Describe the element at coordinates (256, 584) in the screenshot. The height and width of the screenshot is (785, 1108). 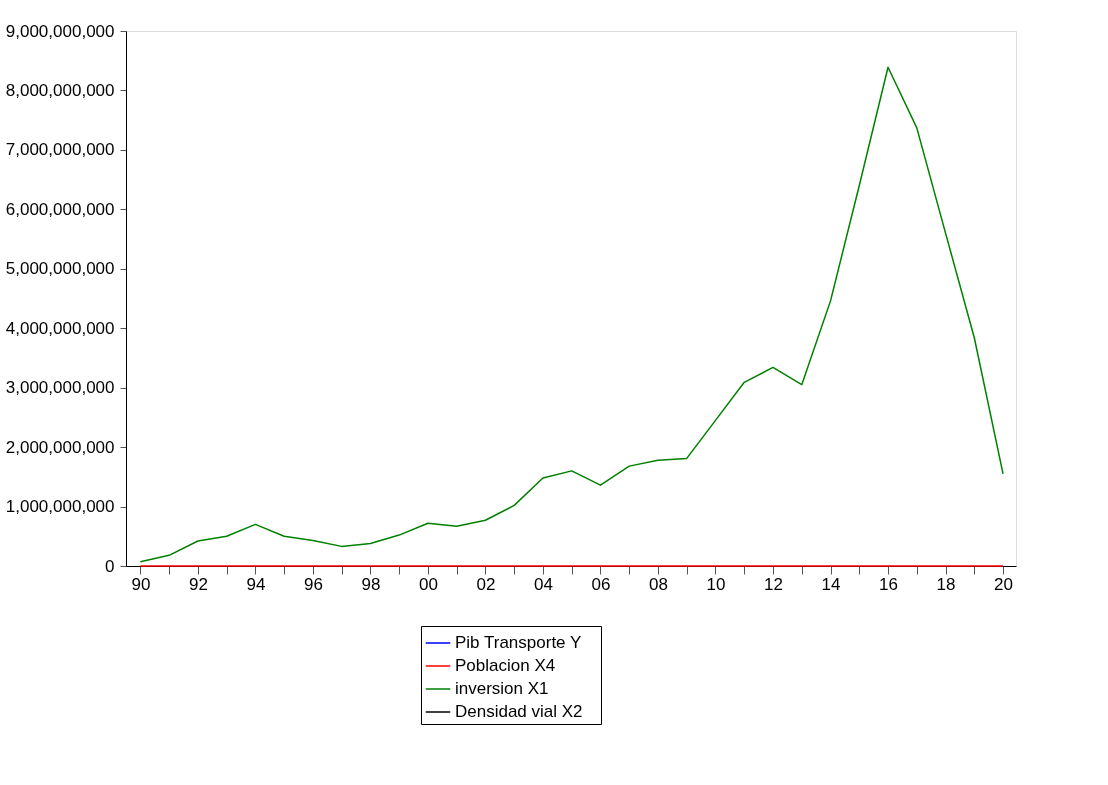
I see `x-tick-label: 94` at that location.